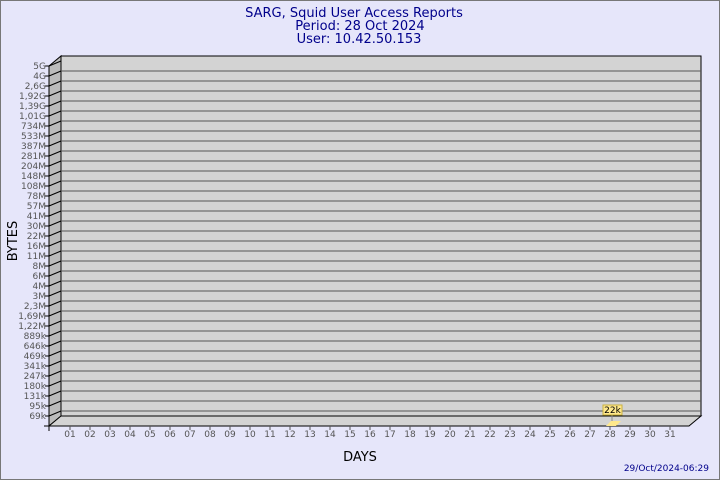 The width and height of the screenshot is (720, 480). What do you see at coordinates (33, 187) in the screenshot?
I see `y-tick-label: 108M` at bounding box center [33, 187].